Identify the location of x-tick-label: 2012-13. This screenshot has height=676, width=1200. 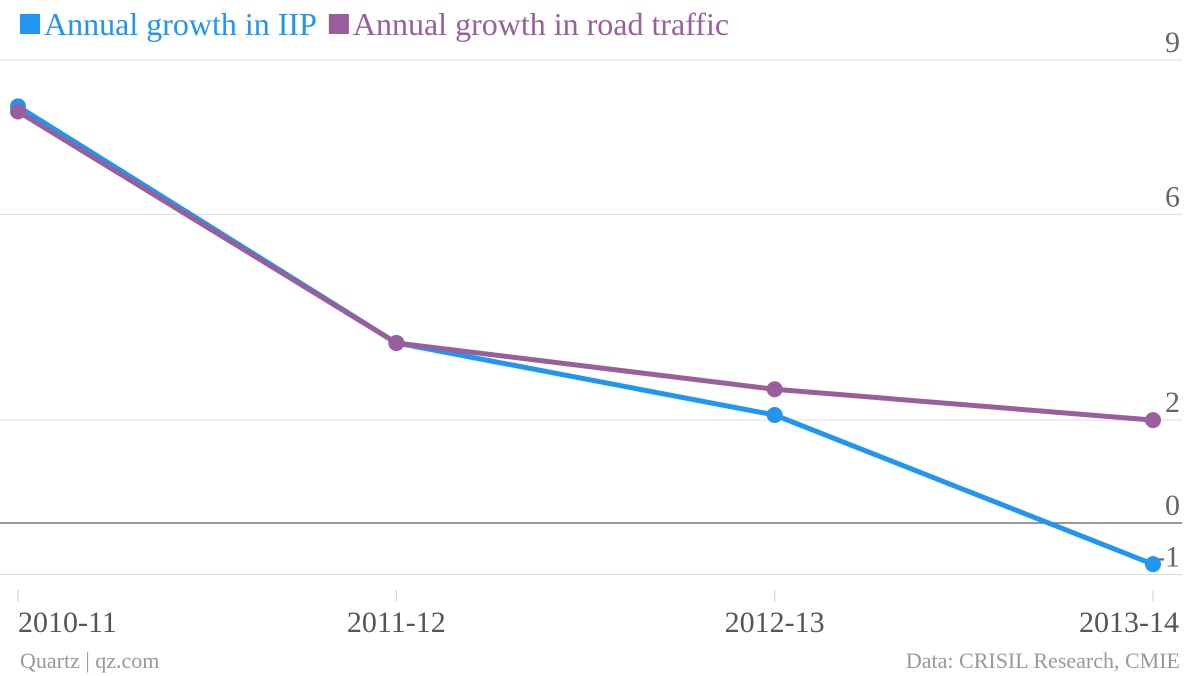
(775, 622).